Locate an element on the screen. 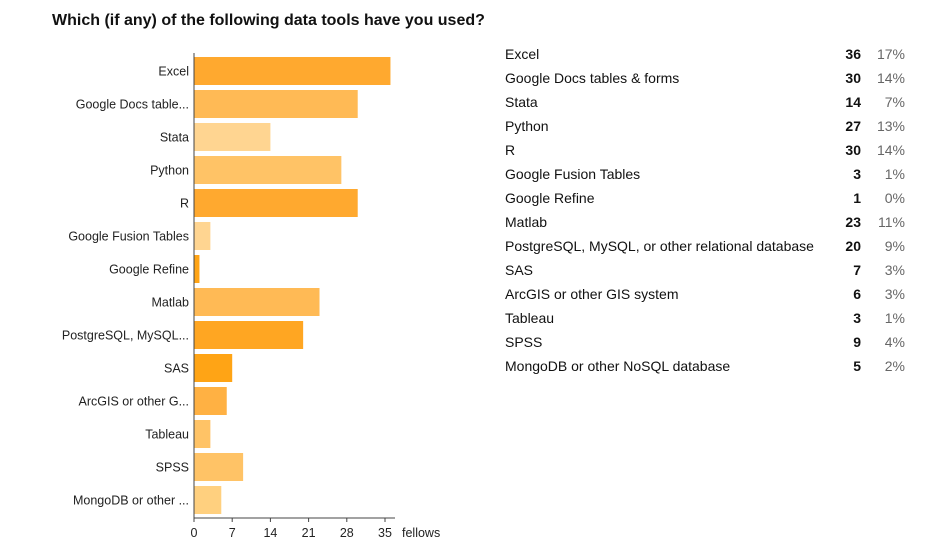  category-label: Stata is located at coordinates (174, 138).